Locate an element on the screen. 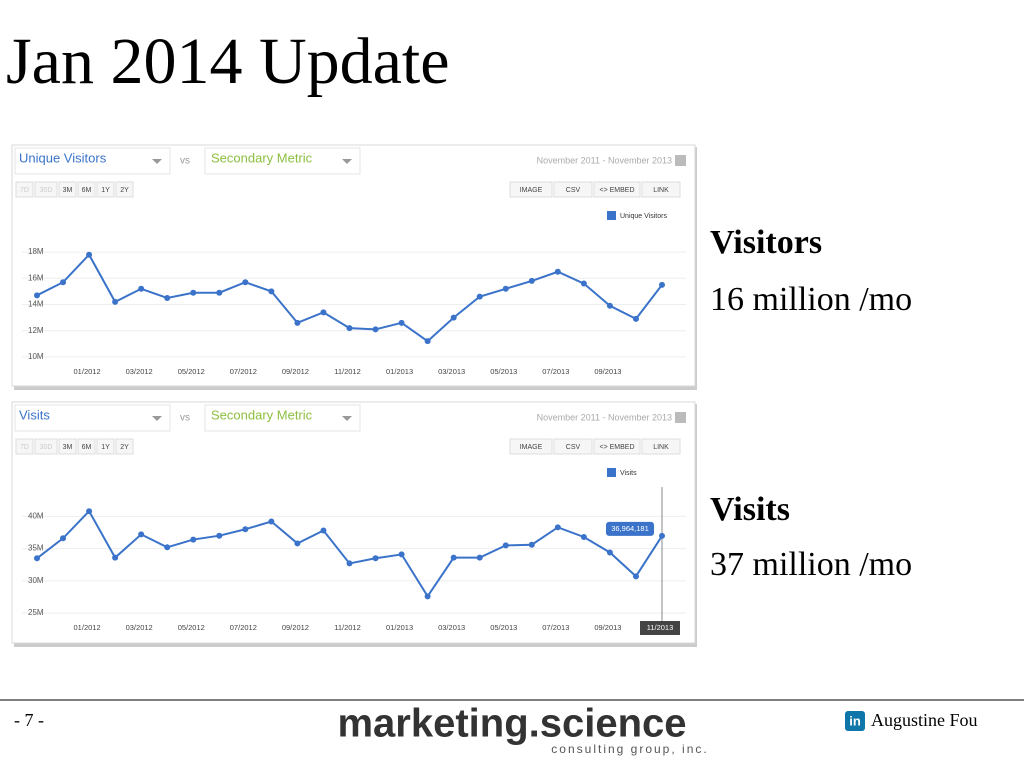 This screenshot has width=1024, height=768. export-button-label: <> EMBED is located at coordinates (616, 447).